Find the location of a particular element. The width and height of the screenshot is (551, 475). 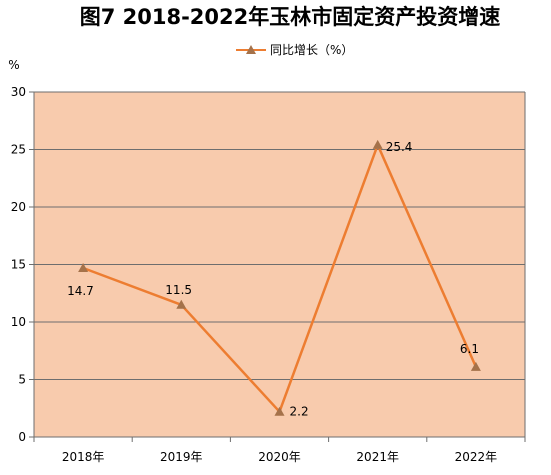

data-label: 11.5 is located at coordinates (178, 290).